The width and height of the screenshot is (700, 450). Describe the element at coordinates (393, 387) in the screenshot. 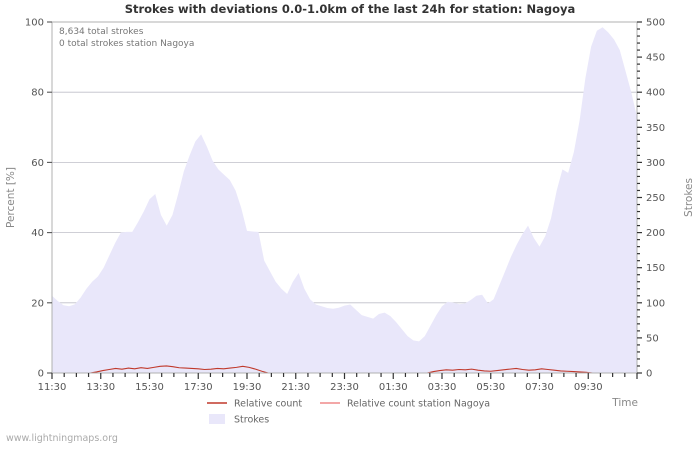

I see `x-axis-tick-label: 01:30` at that location.